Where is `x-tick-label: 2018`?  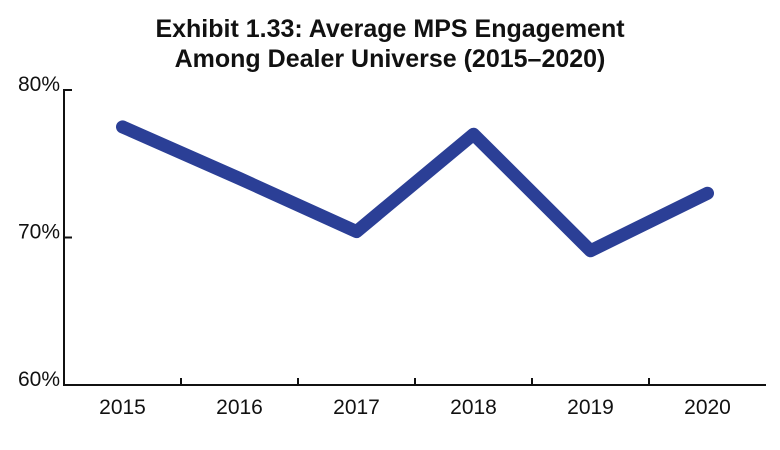
x-tick-label: 2018 is located at coordinates (473, 407).